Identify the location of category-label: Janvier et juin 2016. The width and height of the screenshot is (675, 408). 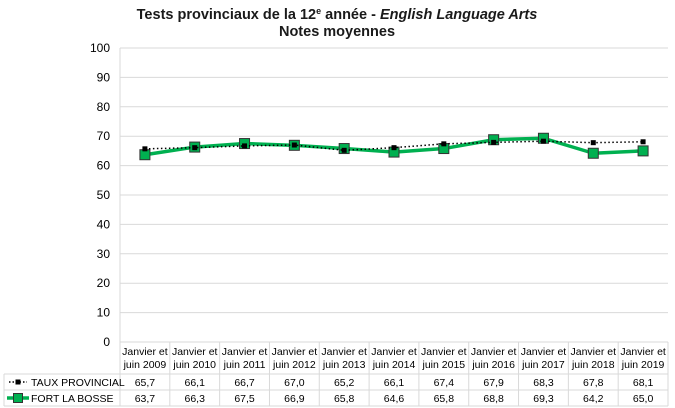
(494, 358).